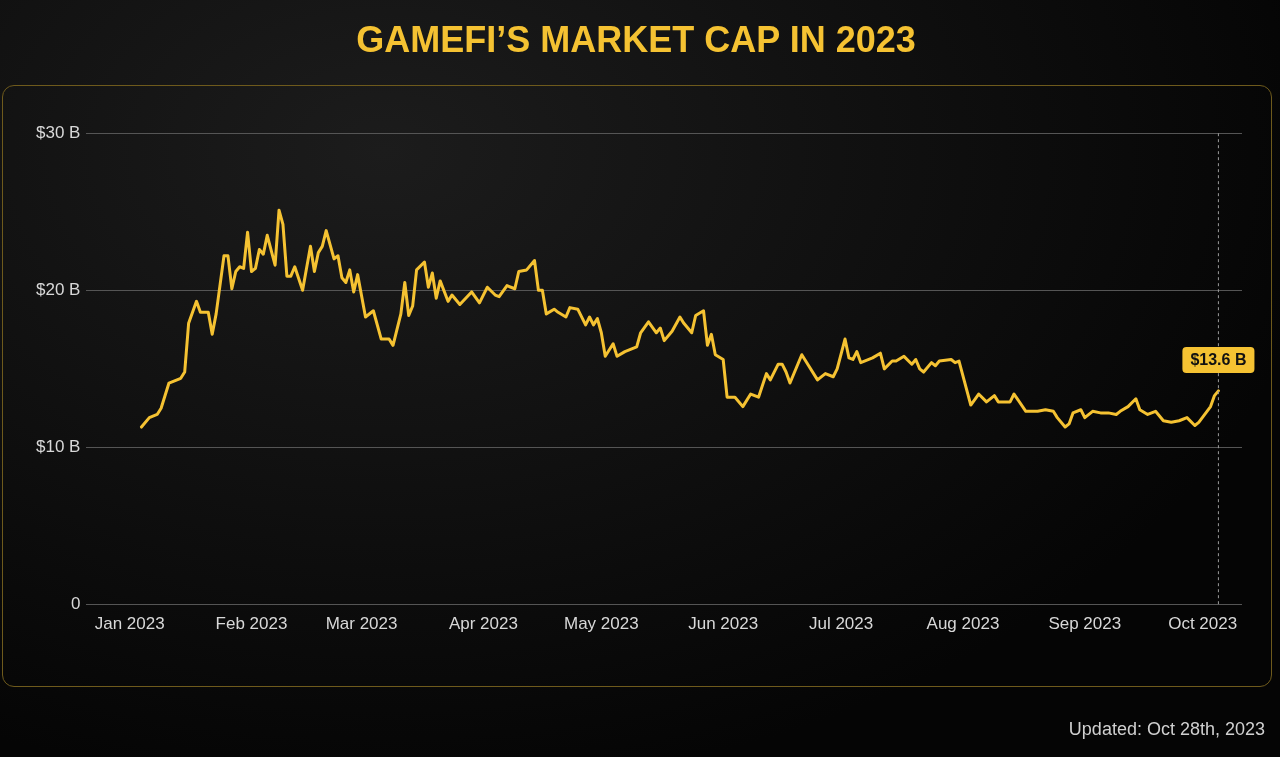 This screenshot has height=757, width=1280. I want to click on x-tick-label: Jun 2023, so click(723, 624).